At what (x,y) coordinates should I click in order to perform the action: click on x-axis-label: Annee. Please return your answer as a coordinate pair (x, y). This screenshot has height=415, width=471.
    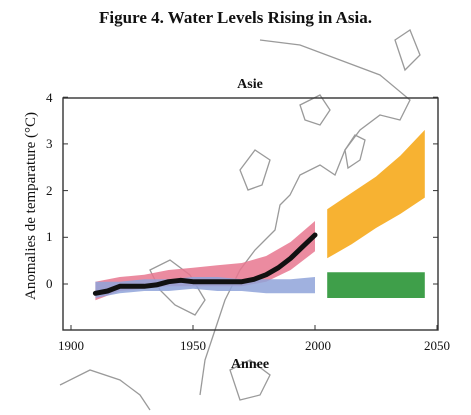
    Looking at the image, I should click on (250, 364).